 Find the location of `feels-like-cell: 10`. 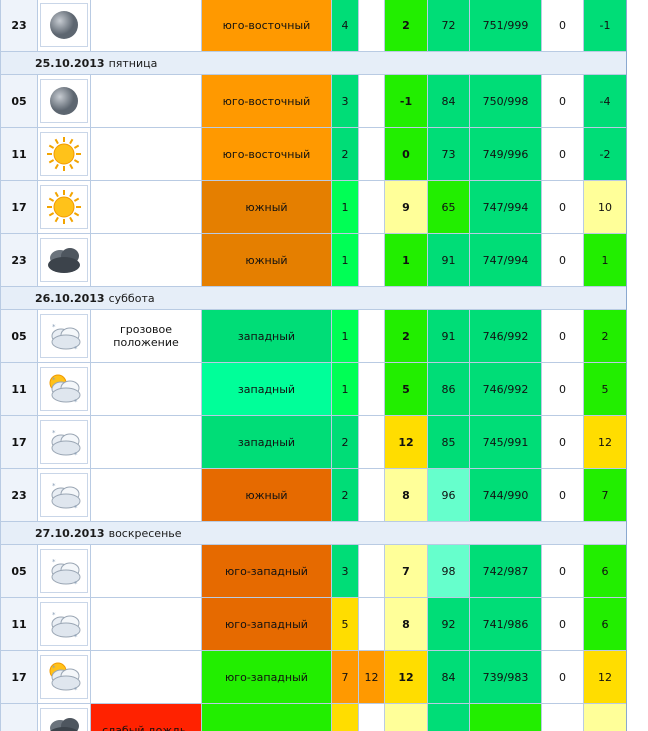

feels-like-cell: 10 is located at coordinates (605, 207).